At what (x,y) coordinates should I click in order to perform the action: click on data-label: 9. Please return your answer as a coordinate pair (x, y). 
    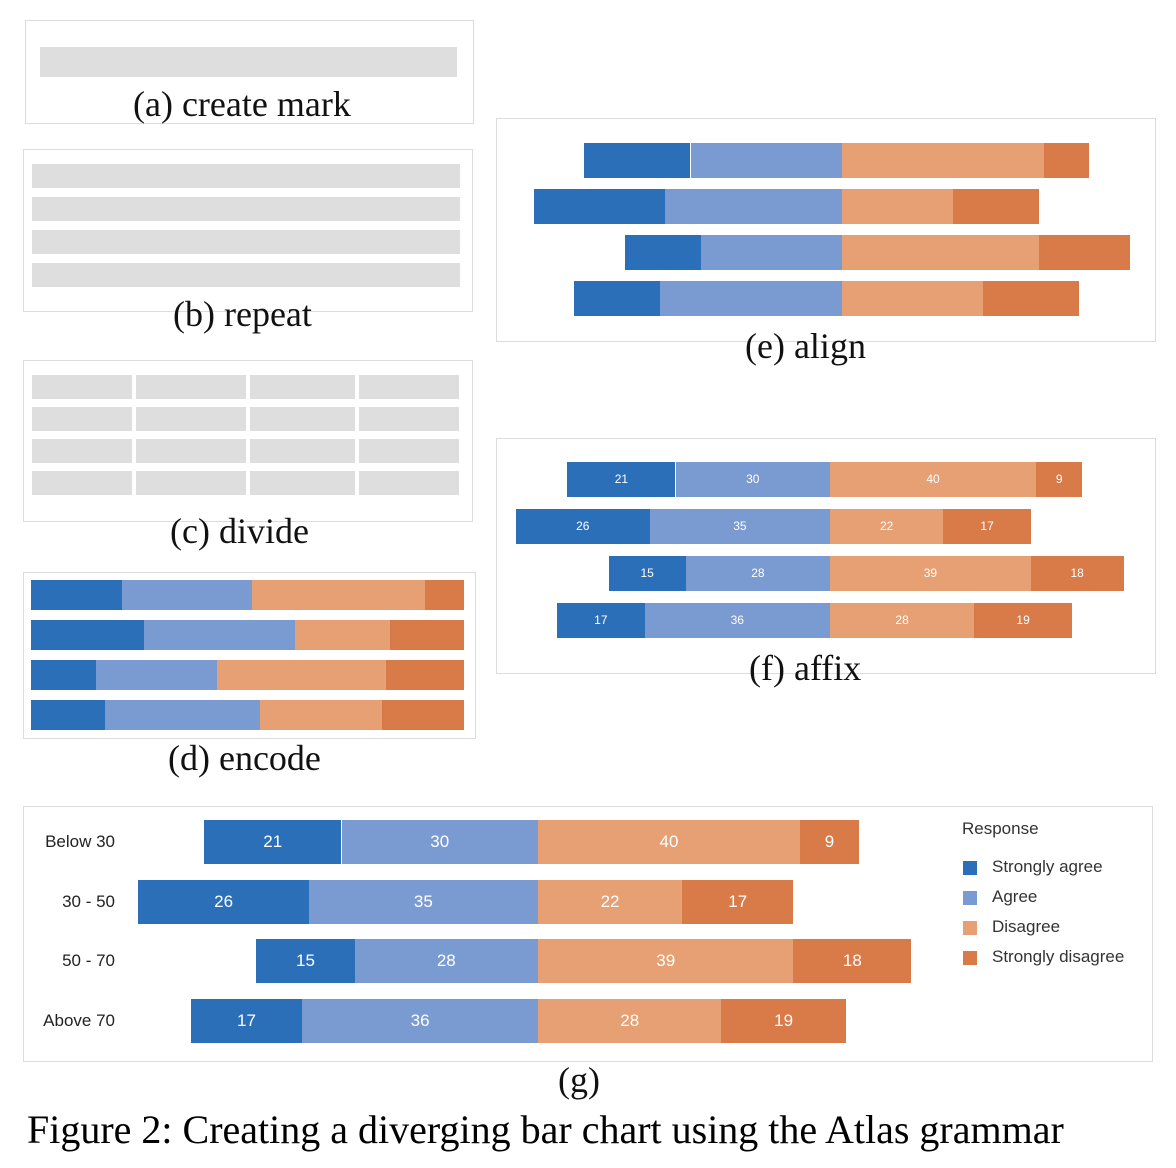
    Looking at the image, I should click on (1059, 479).